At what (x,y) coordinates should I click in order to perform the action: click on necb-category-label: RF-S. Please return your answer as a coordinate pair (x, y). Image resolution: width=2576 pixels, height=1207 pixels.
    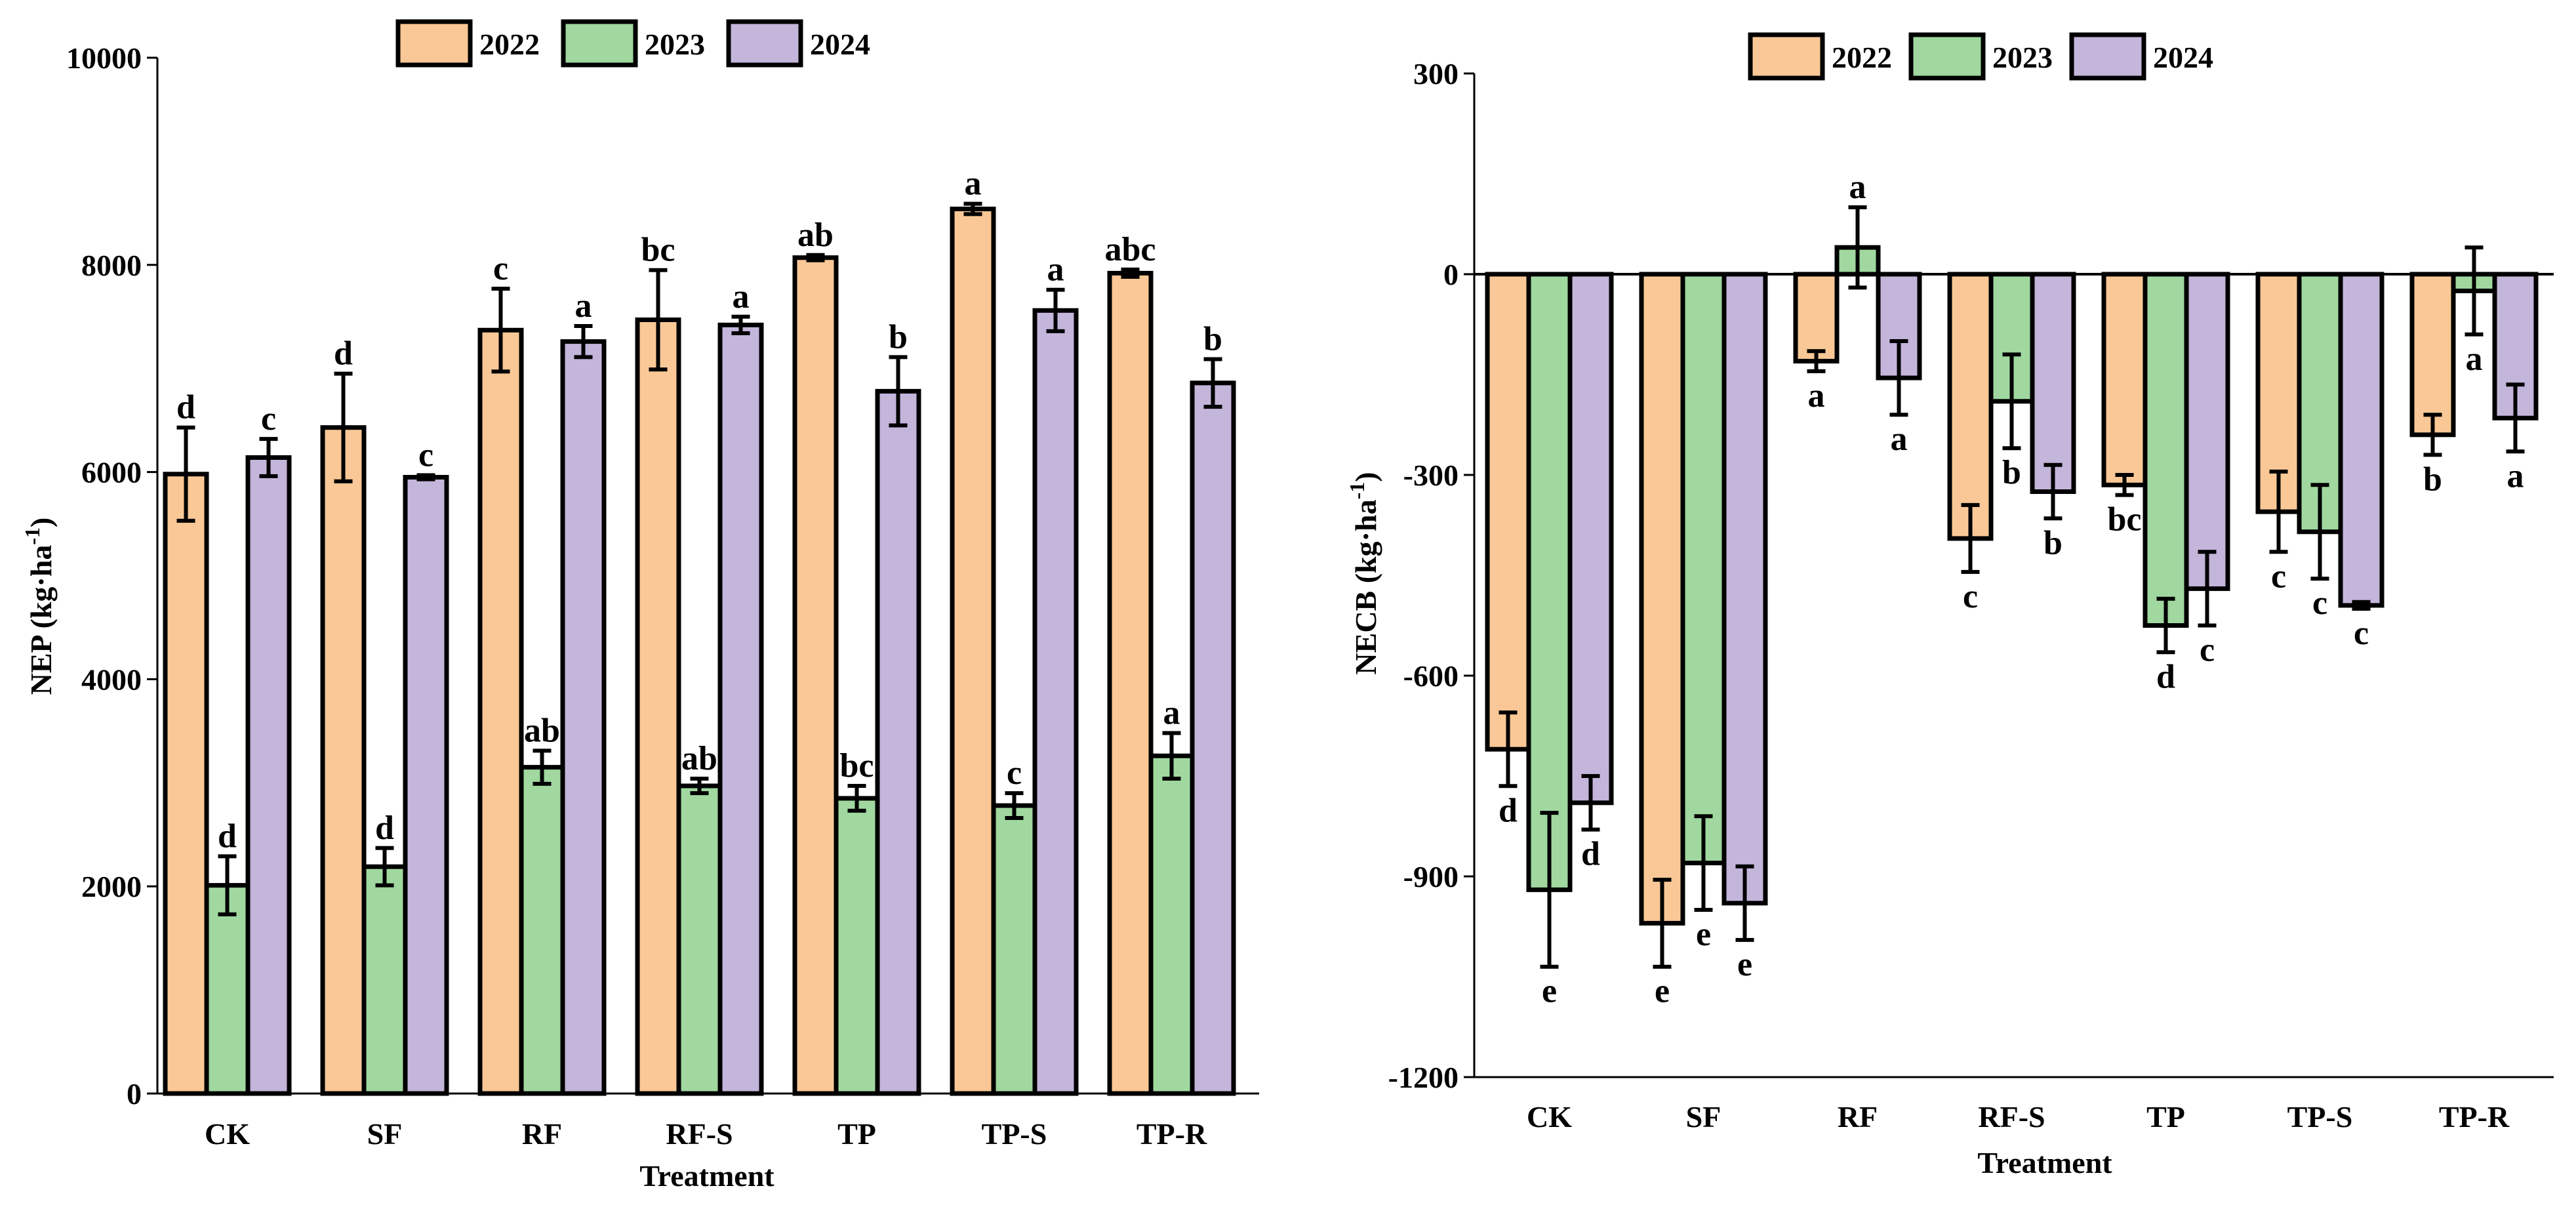
    Looking at the image, I should click on (2011, 1117).